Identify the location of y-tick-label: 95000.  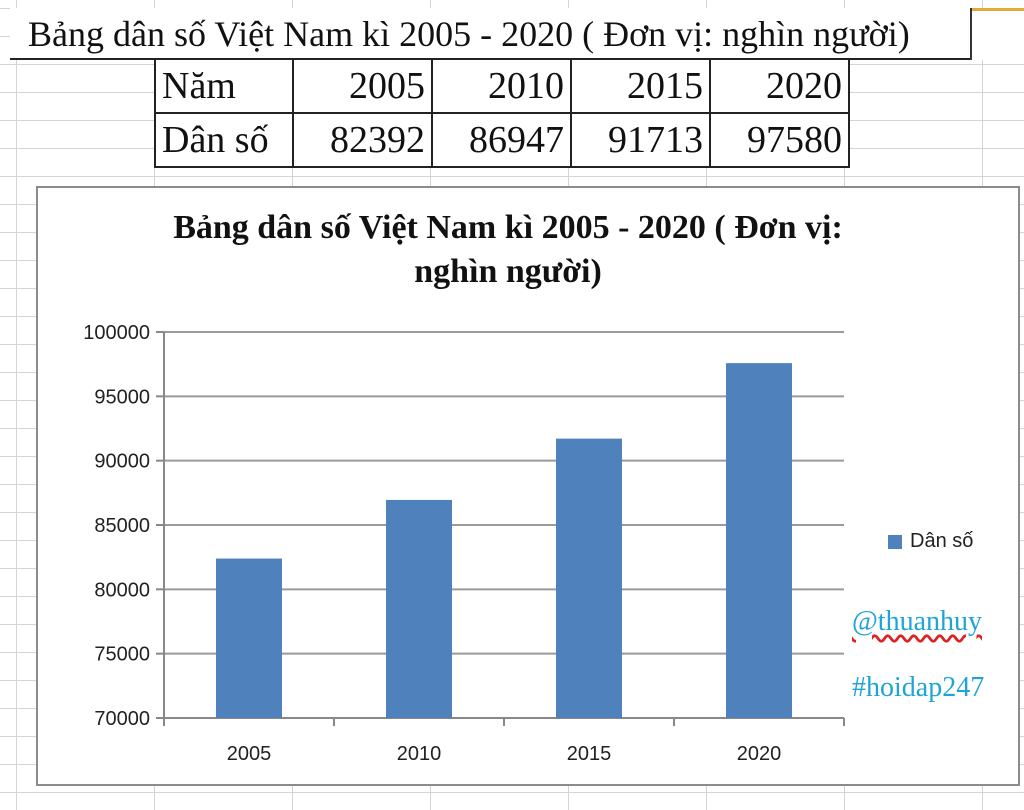
(122, 397).